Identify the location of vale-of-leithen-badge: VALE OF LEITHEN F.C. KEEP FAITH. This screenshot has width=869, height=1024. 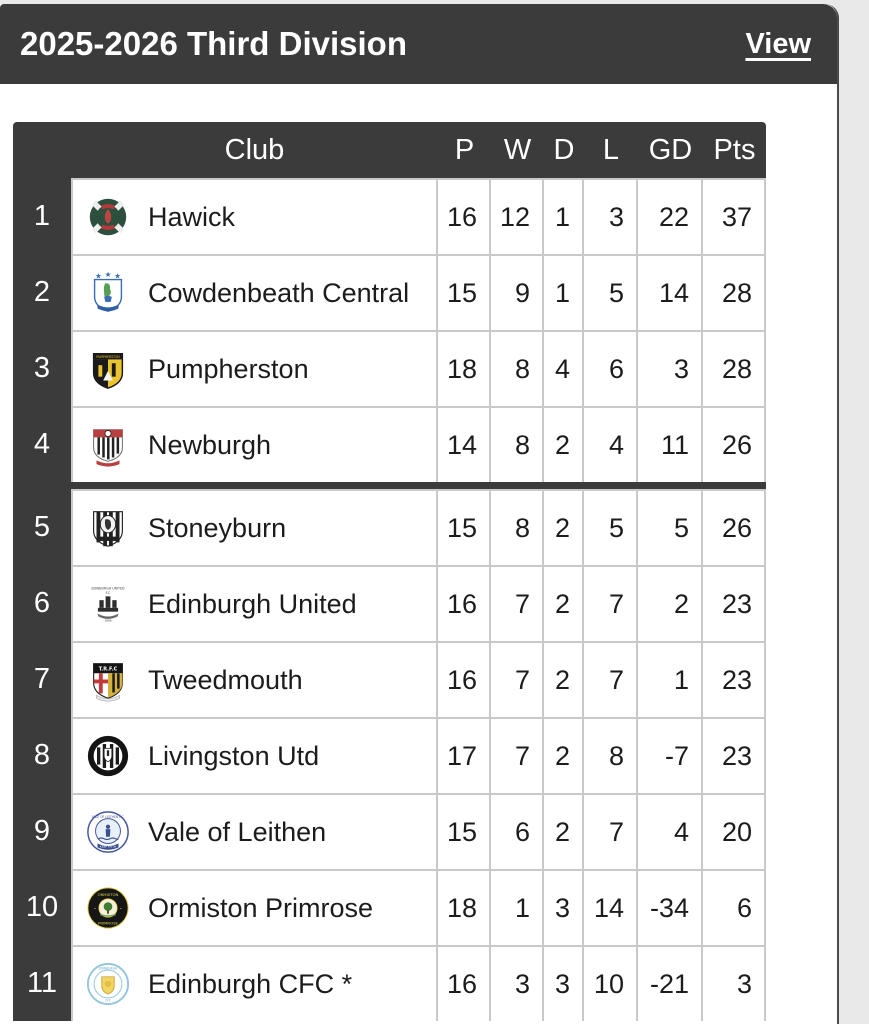
(108, 832).